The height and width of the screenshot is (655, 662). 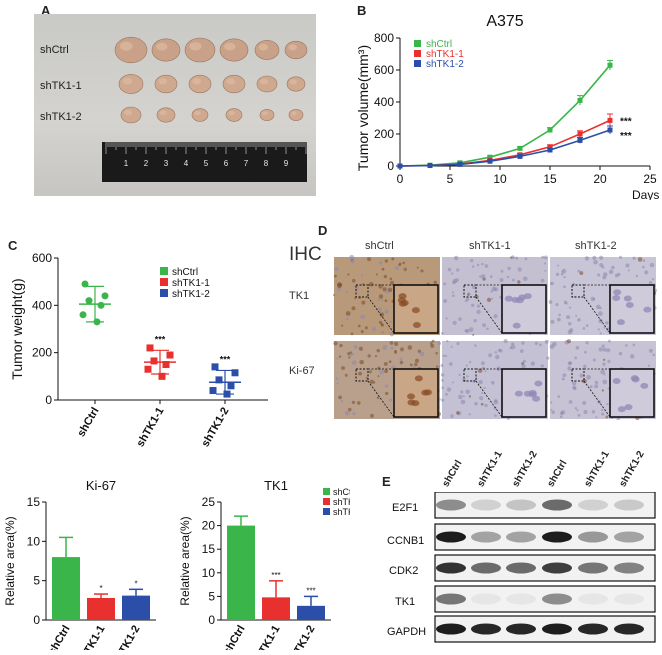 I want to click on panel-d-letter: D, so click(x=323, y=230).